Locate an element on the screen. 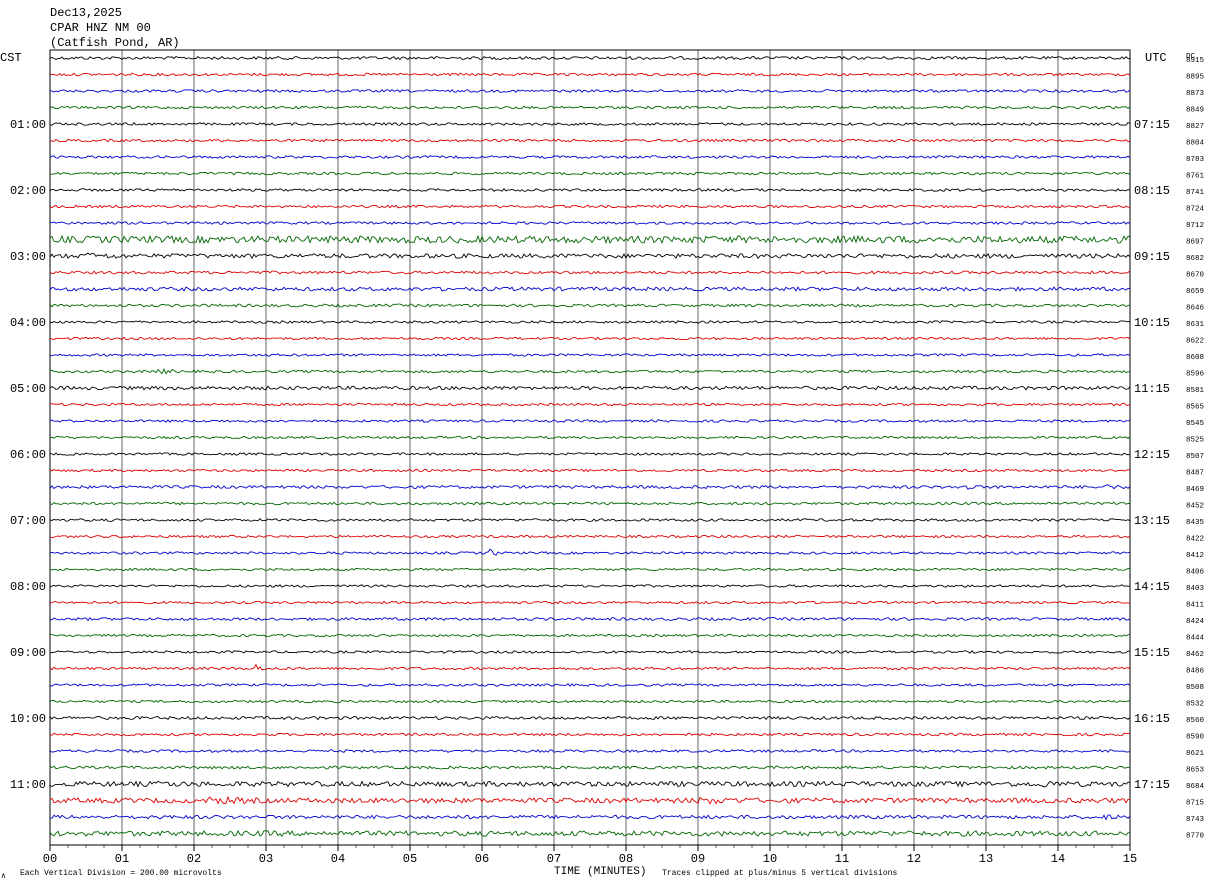 Image resolution: width=1210 pixels, height=886 pixels. dc-offset: 8646 is located at coordinates (1195, 309).